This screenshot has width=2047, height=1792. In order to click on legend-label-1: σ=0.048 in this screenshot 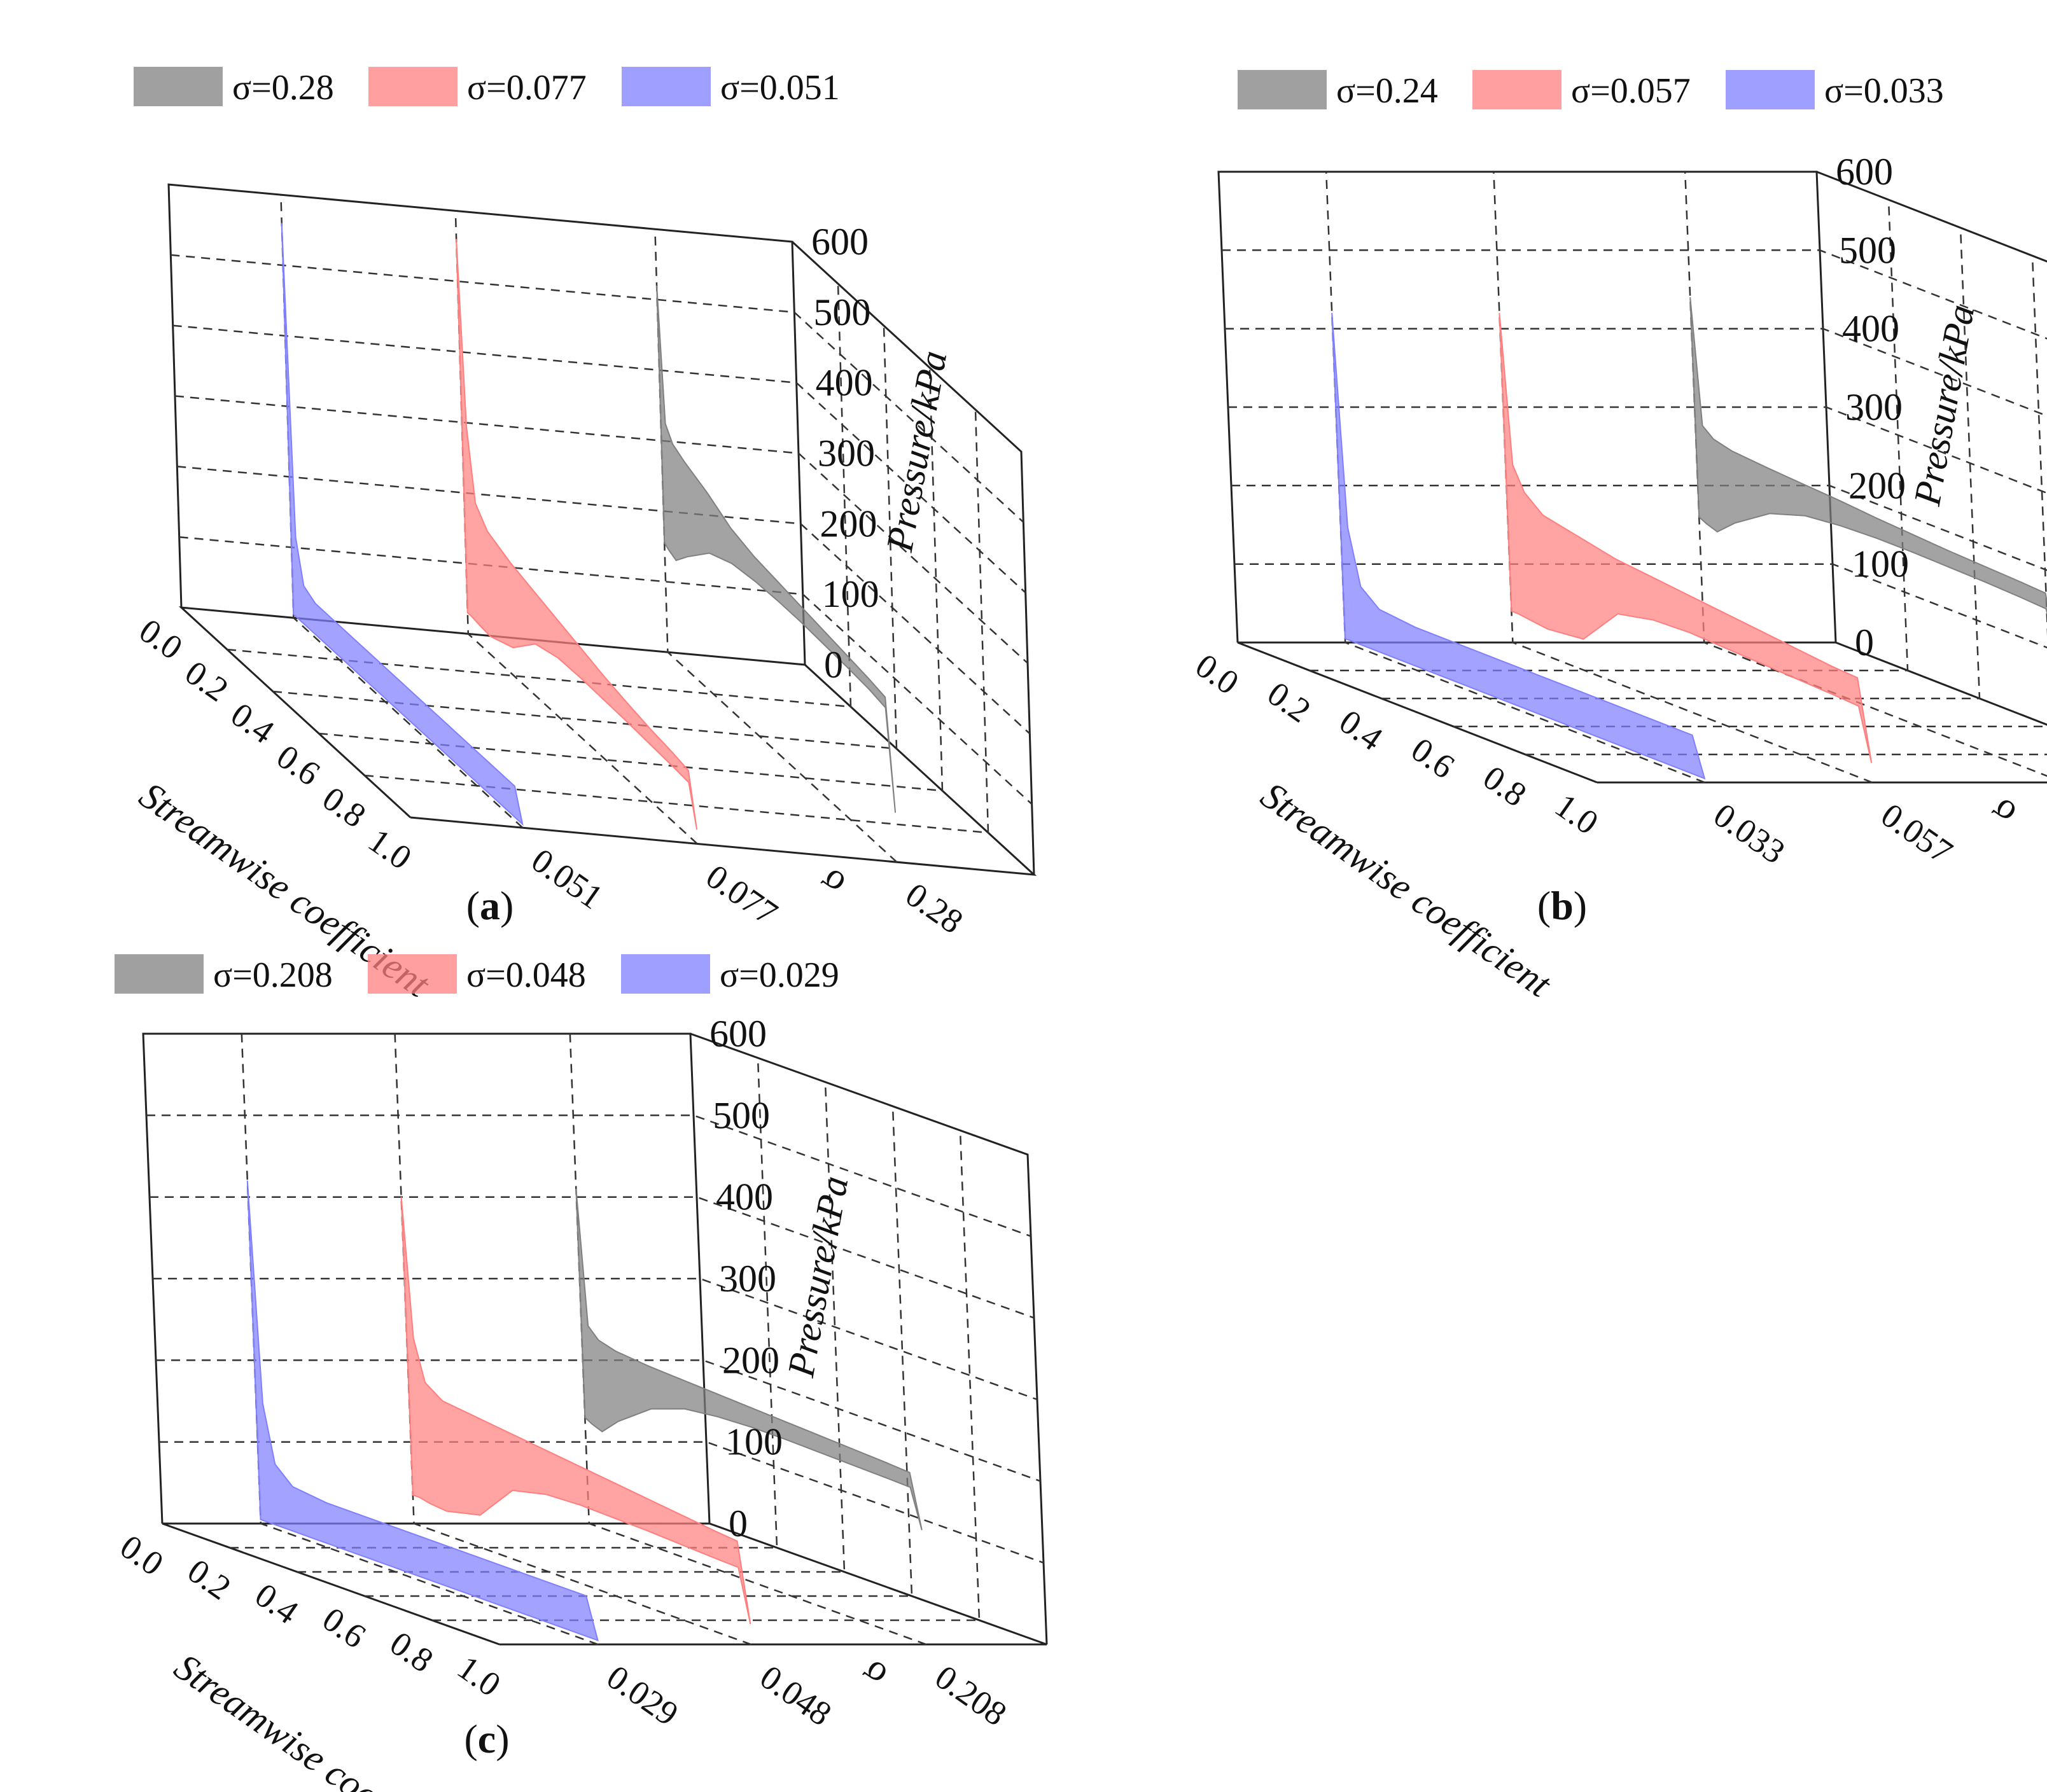, I will do `click(526, 975)`.